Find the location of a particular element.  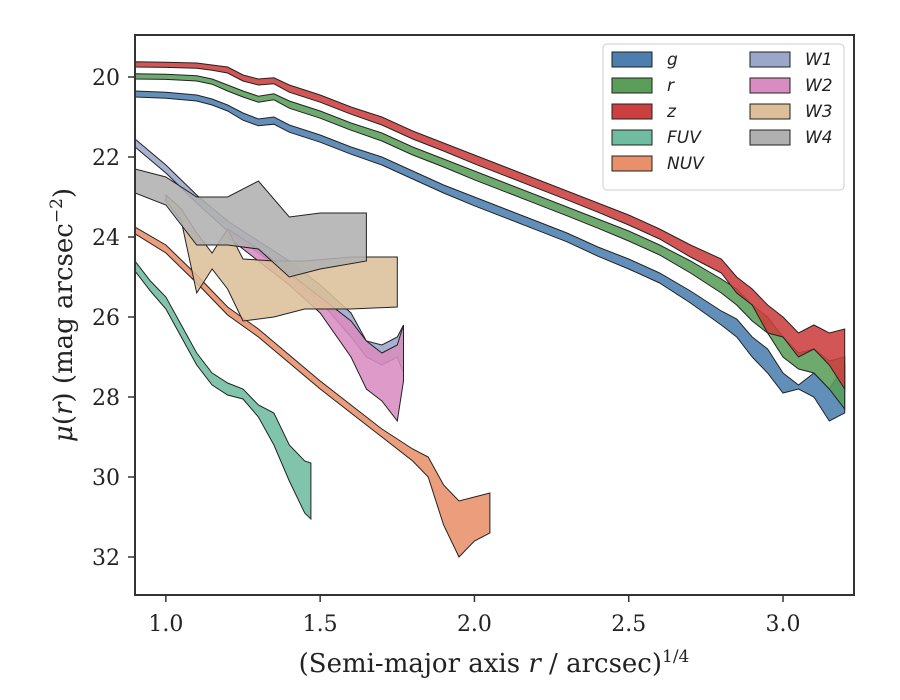

x-axis-label: (Semi-major axis r / arcsec)1/4 is located at coordinates (494, 663).